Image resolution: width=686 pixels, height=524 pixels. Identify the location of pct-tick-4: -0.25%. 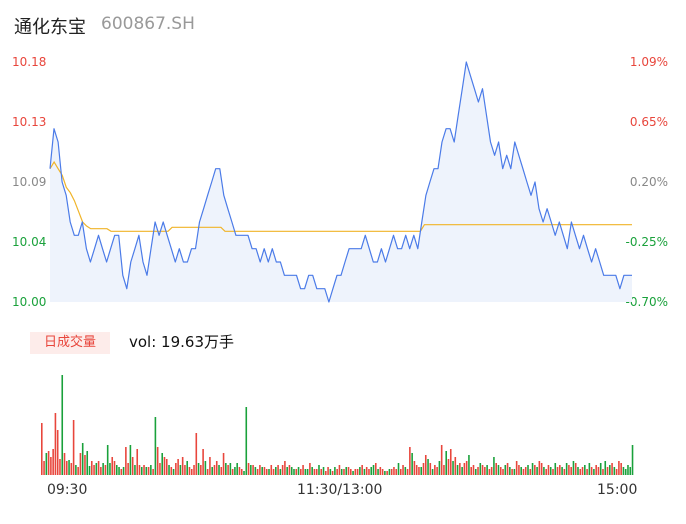
(646, 242).